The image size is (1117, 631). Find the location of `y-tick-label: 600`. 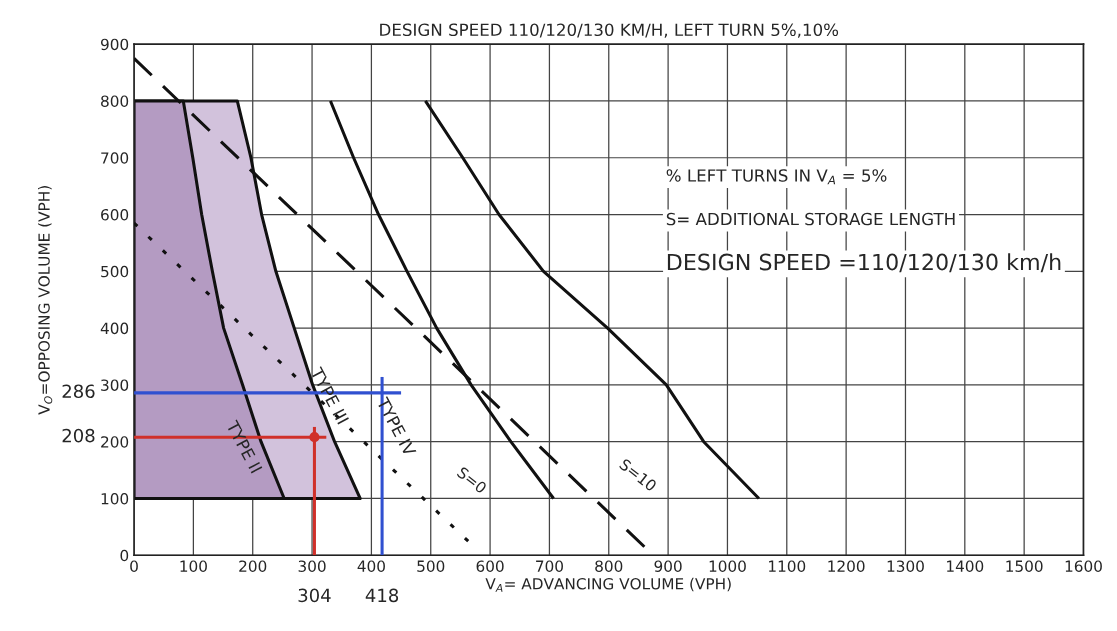

y-tick-label: 600 is located at coordinates (115, 215).